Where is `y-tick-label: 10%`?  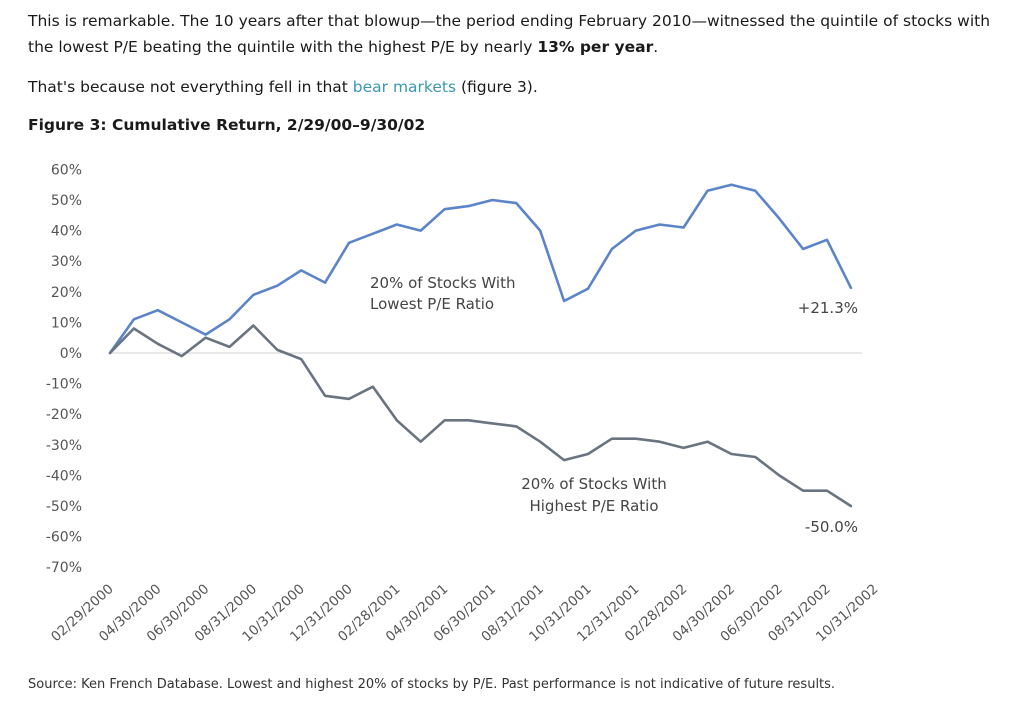
y-tick-label: 10% is located at coordinates (66, 323).